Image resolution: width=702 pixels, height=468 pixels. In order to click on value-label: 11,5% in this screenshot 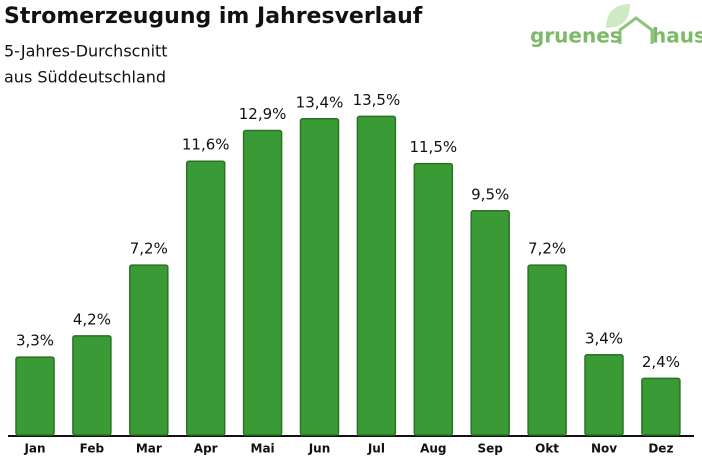, I will do `click(433, 147)`.